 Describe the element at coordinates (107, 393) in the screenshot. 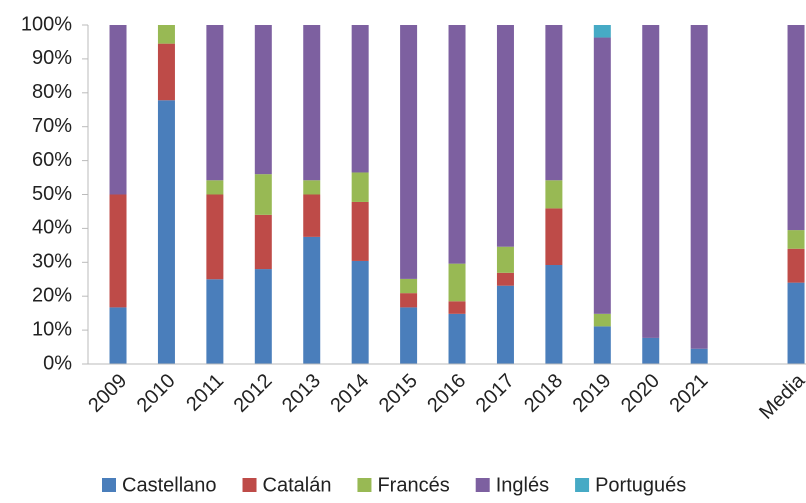

I see `x-tick-label: 2009` at that location.